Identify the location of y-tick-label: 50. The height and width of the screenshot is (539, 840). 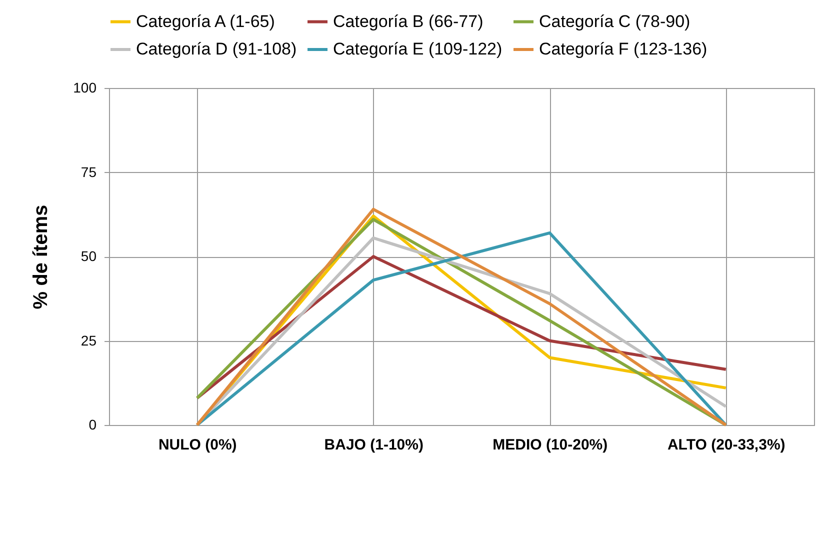
(88, 256).